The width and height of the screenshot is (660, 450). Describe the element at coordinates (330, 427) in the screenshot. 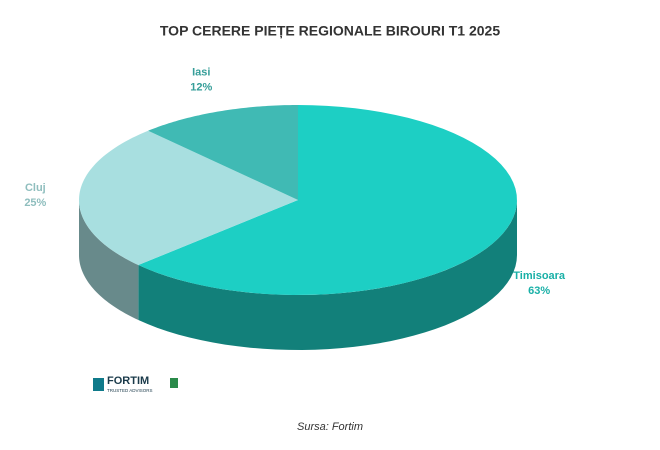

I see `source: Sursa: Fortim` at that location.